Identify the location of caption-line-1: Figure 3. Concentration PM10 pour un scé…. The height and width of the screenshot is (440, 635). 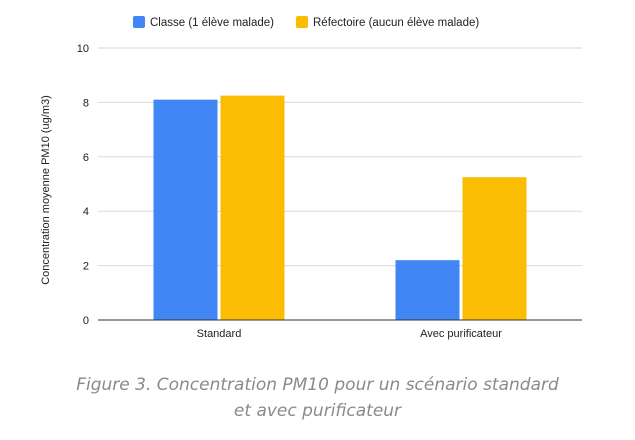
(317, 385).